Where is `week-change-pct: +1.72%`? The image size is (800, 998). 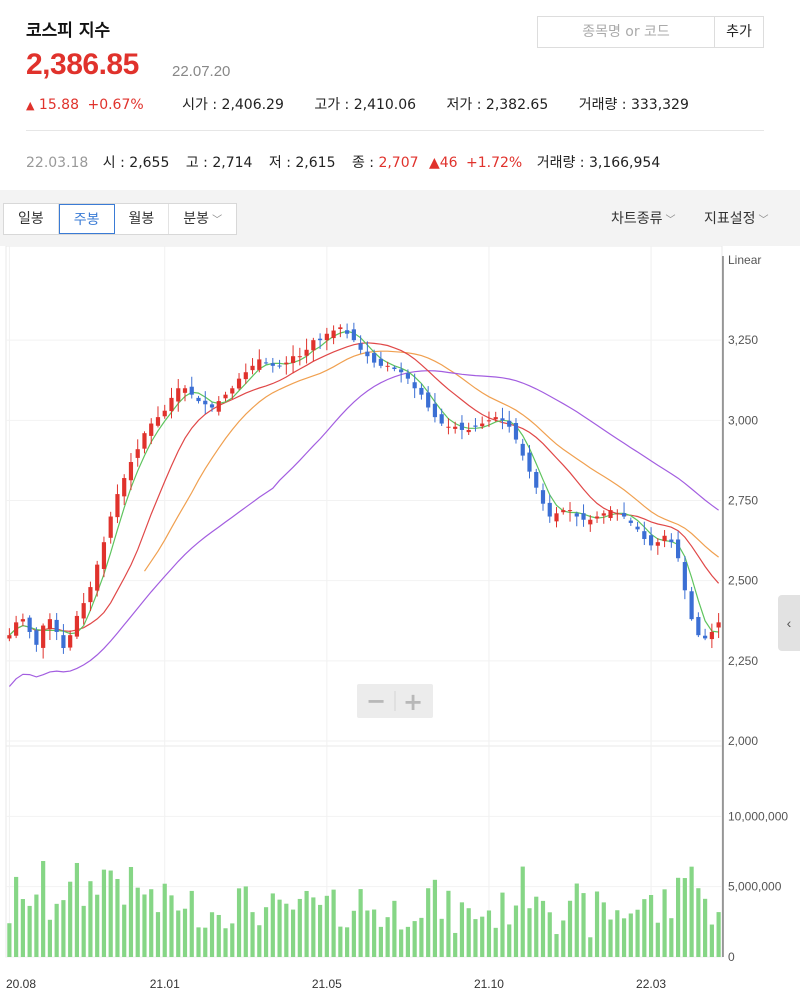
week-change-pct: +1.72% is located at coordinates (494, 163).